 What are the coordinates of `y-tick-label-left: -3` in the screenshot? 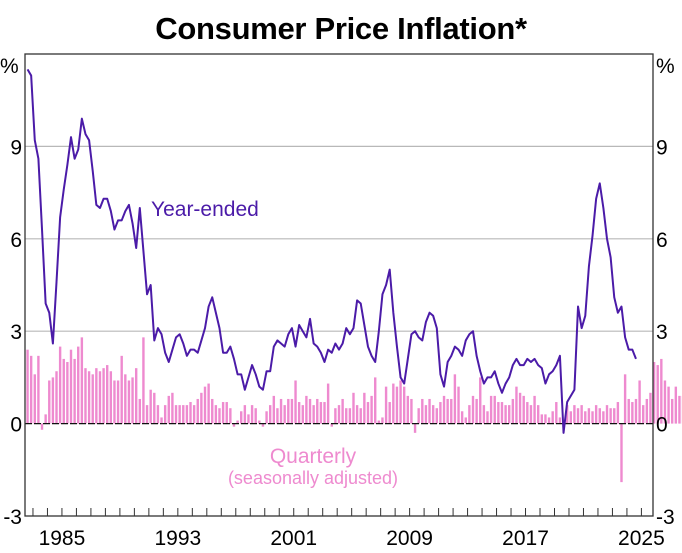 It's located at (12, 517).